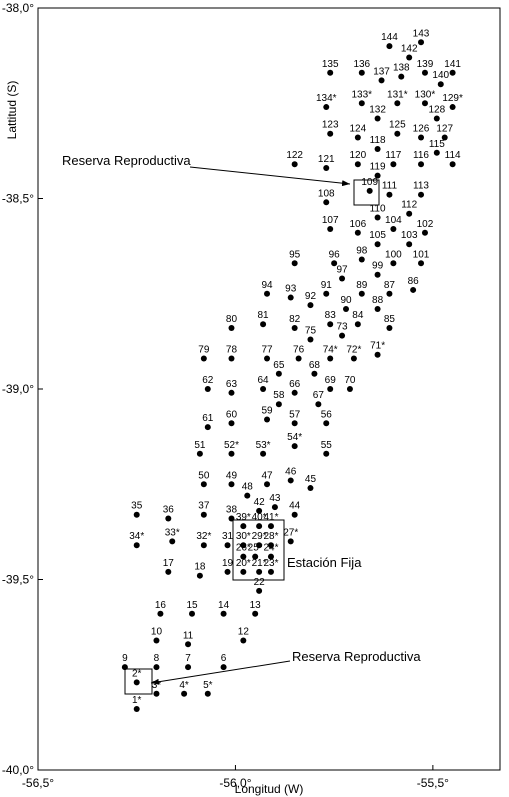 The height and width of the screenshot is (797, 509). Describe the element at coordinates (311, 296) in the screenshot. I see `station-label: 92` at that location.